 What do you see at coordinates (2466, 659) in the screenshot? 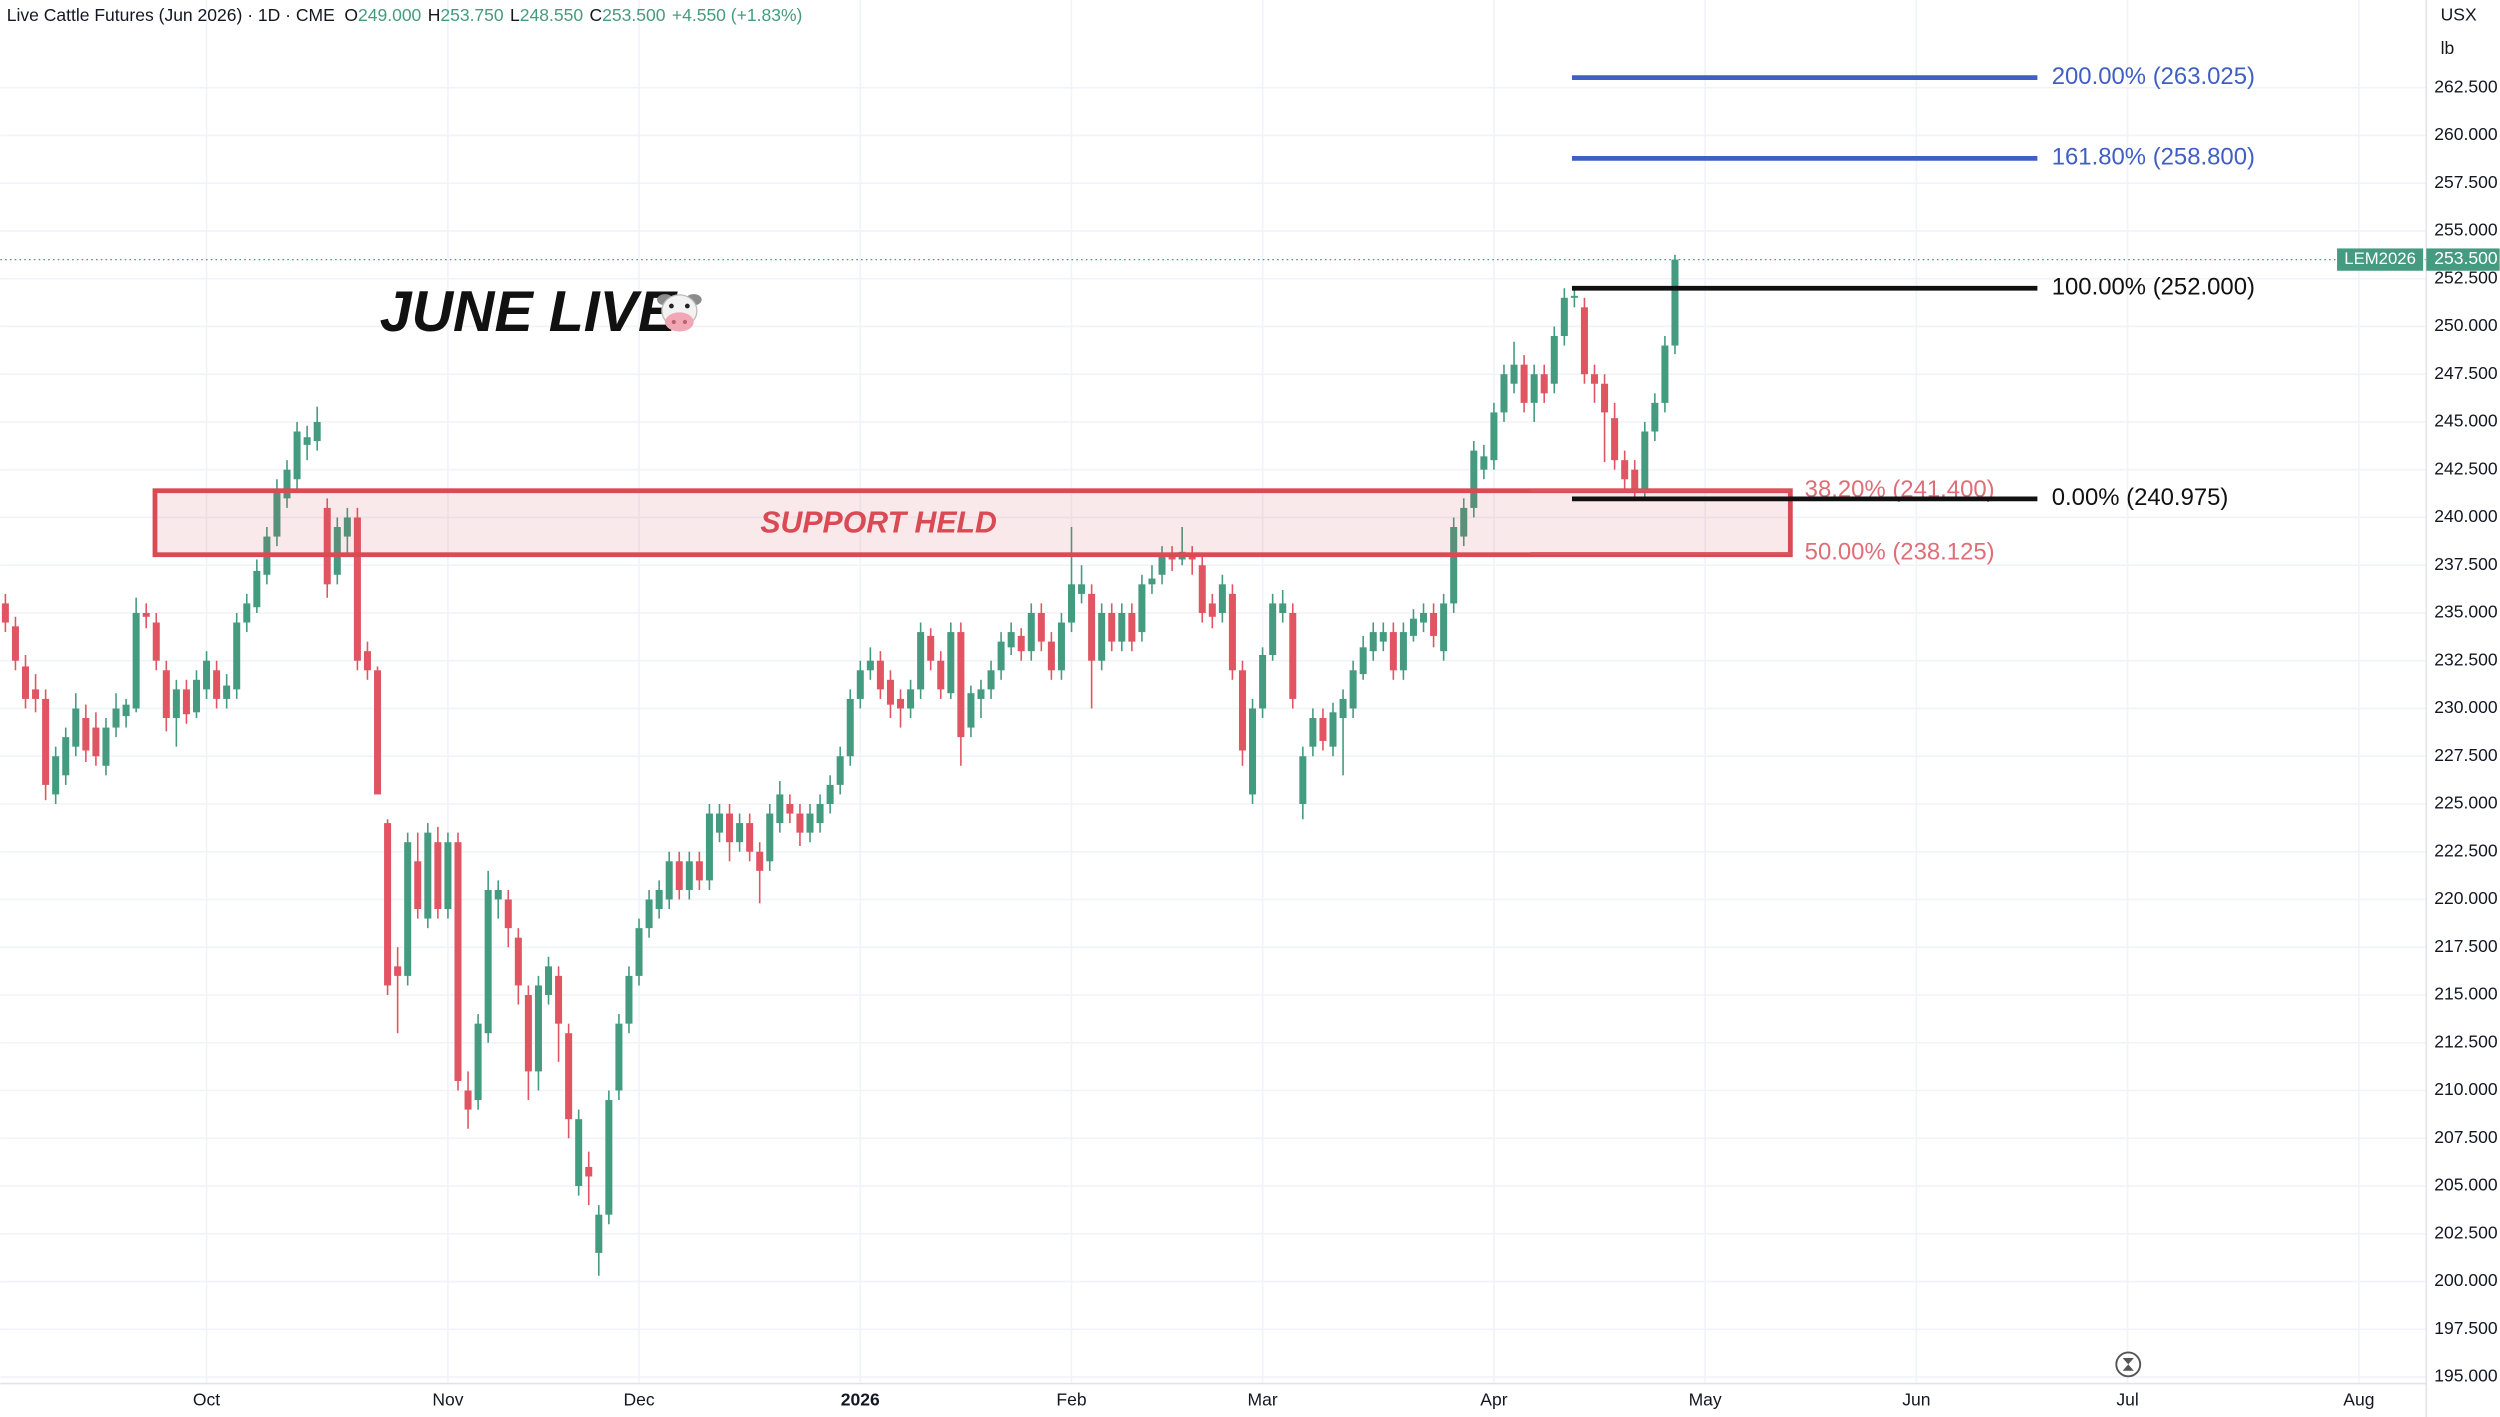
I see `y-tick-label: 232.500` at bounding box center [2466, 659].